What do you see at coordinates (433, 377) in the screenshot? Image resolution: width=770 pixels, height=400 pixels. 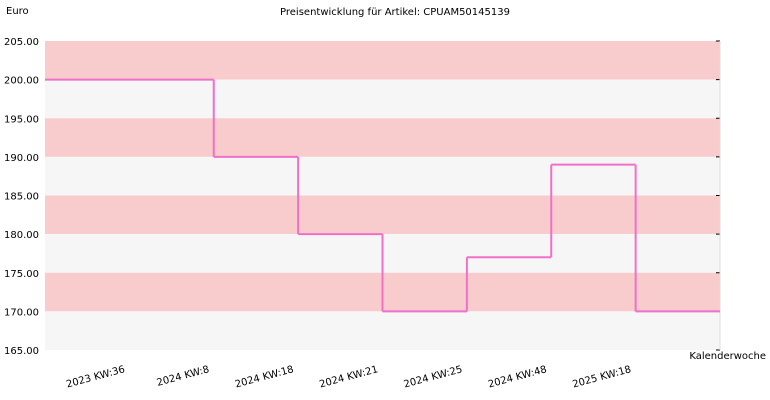 I see `x-tick-label: 2024 KW:25` at bounding box center [433, 377].